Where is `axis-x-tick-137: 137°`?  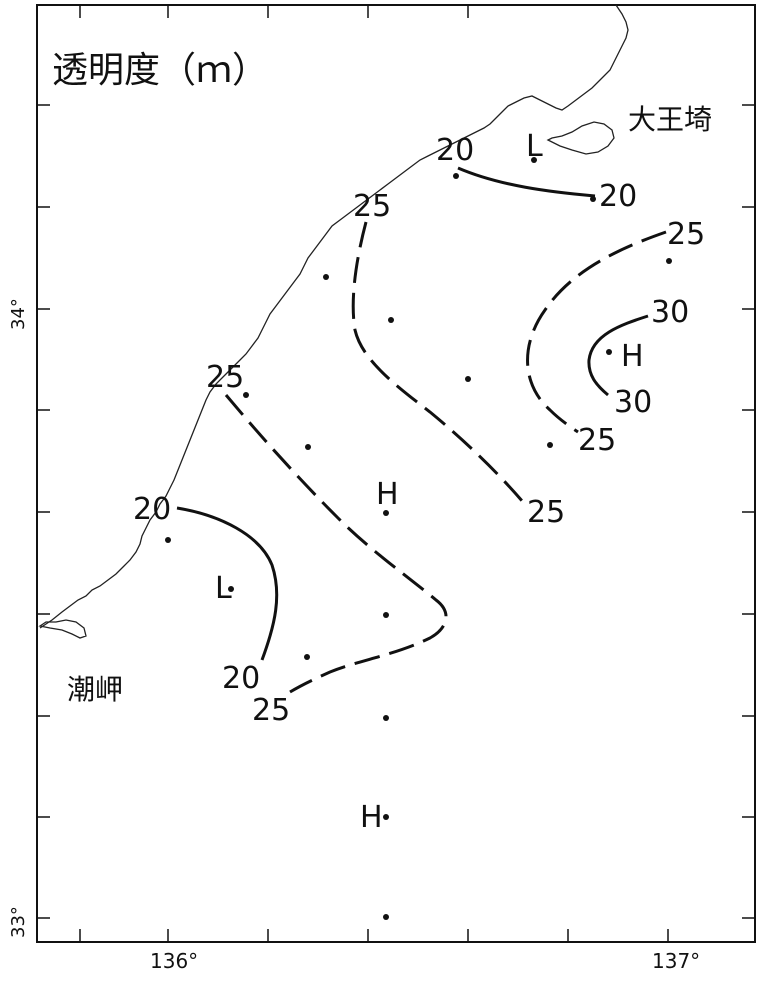 axis-x-tick-137: 137° is located at coordinates (676, 961).